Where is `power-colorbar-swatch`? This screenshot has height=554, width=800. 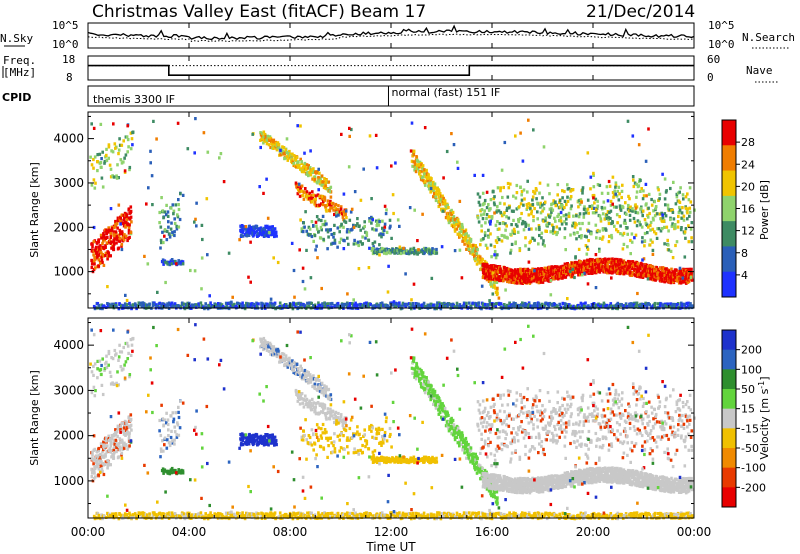
power-colorbar-swatch is located at coordinates (729, 183).